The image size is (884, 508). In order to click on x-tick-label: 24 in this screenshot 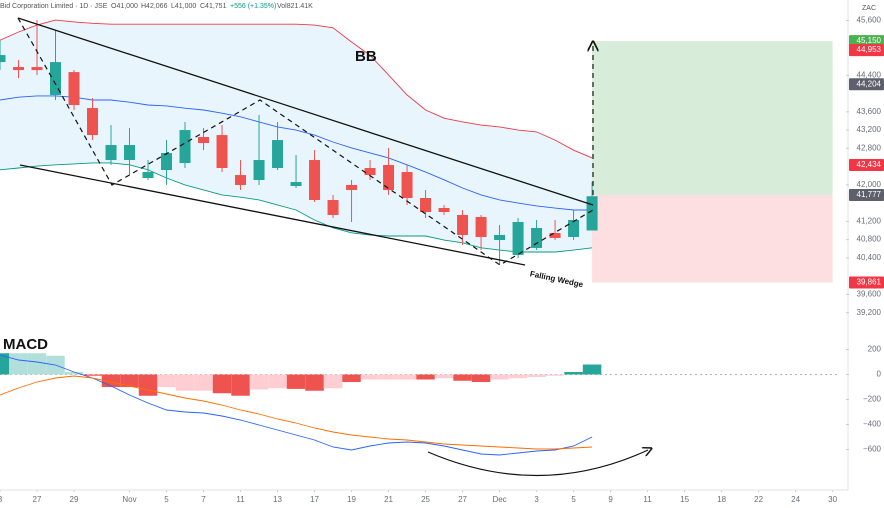, I will do `click(795, 499)`.